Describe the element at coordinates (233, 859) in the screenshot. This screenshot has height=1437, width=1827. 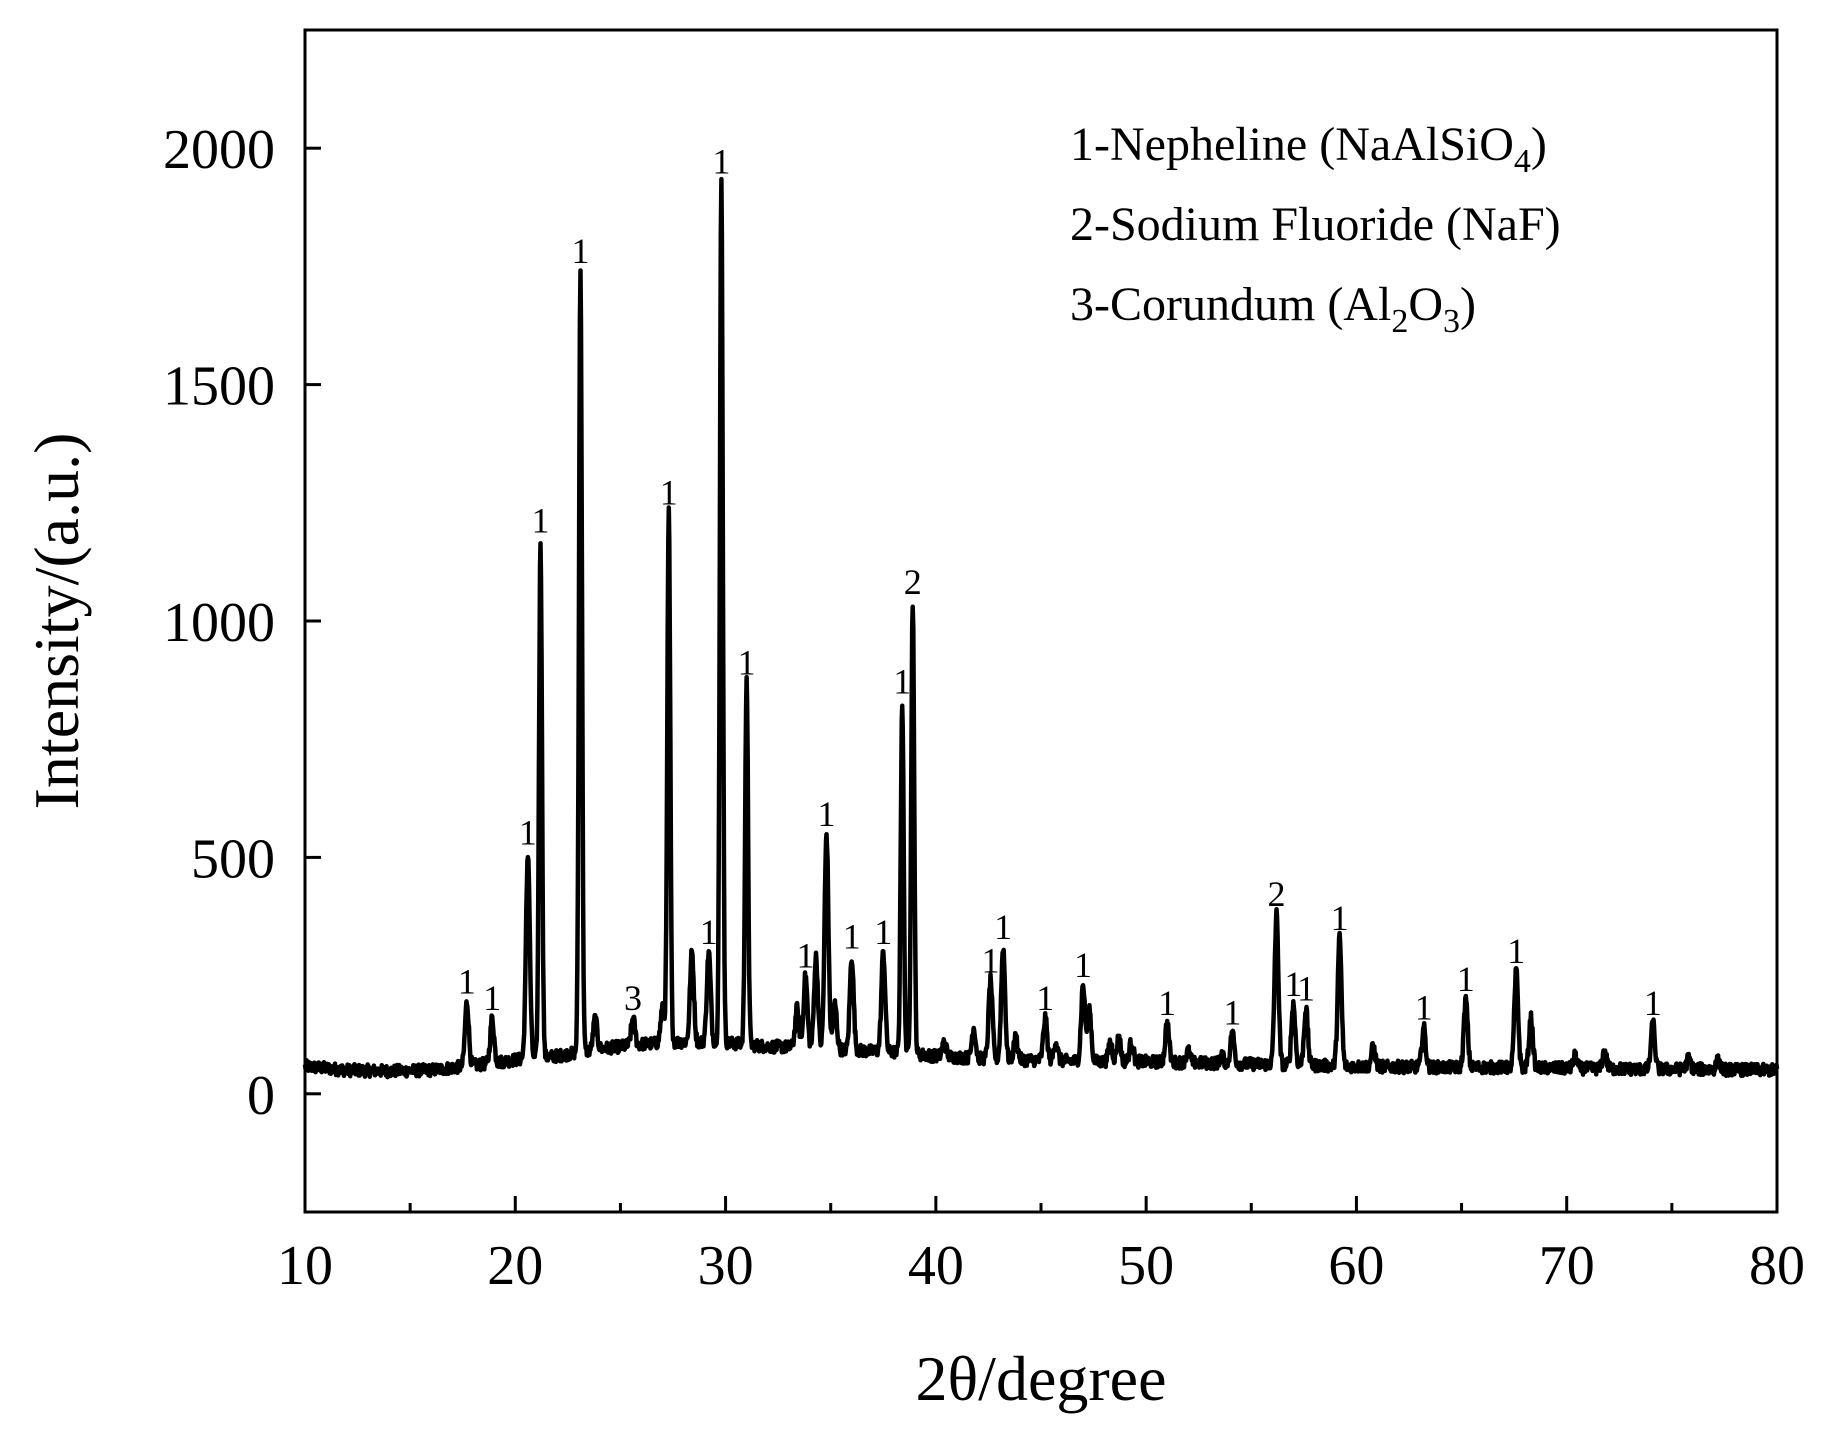
I see `y-tick-label: 500` at that location.